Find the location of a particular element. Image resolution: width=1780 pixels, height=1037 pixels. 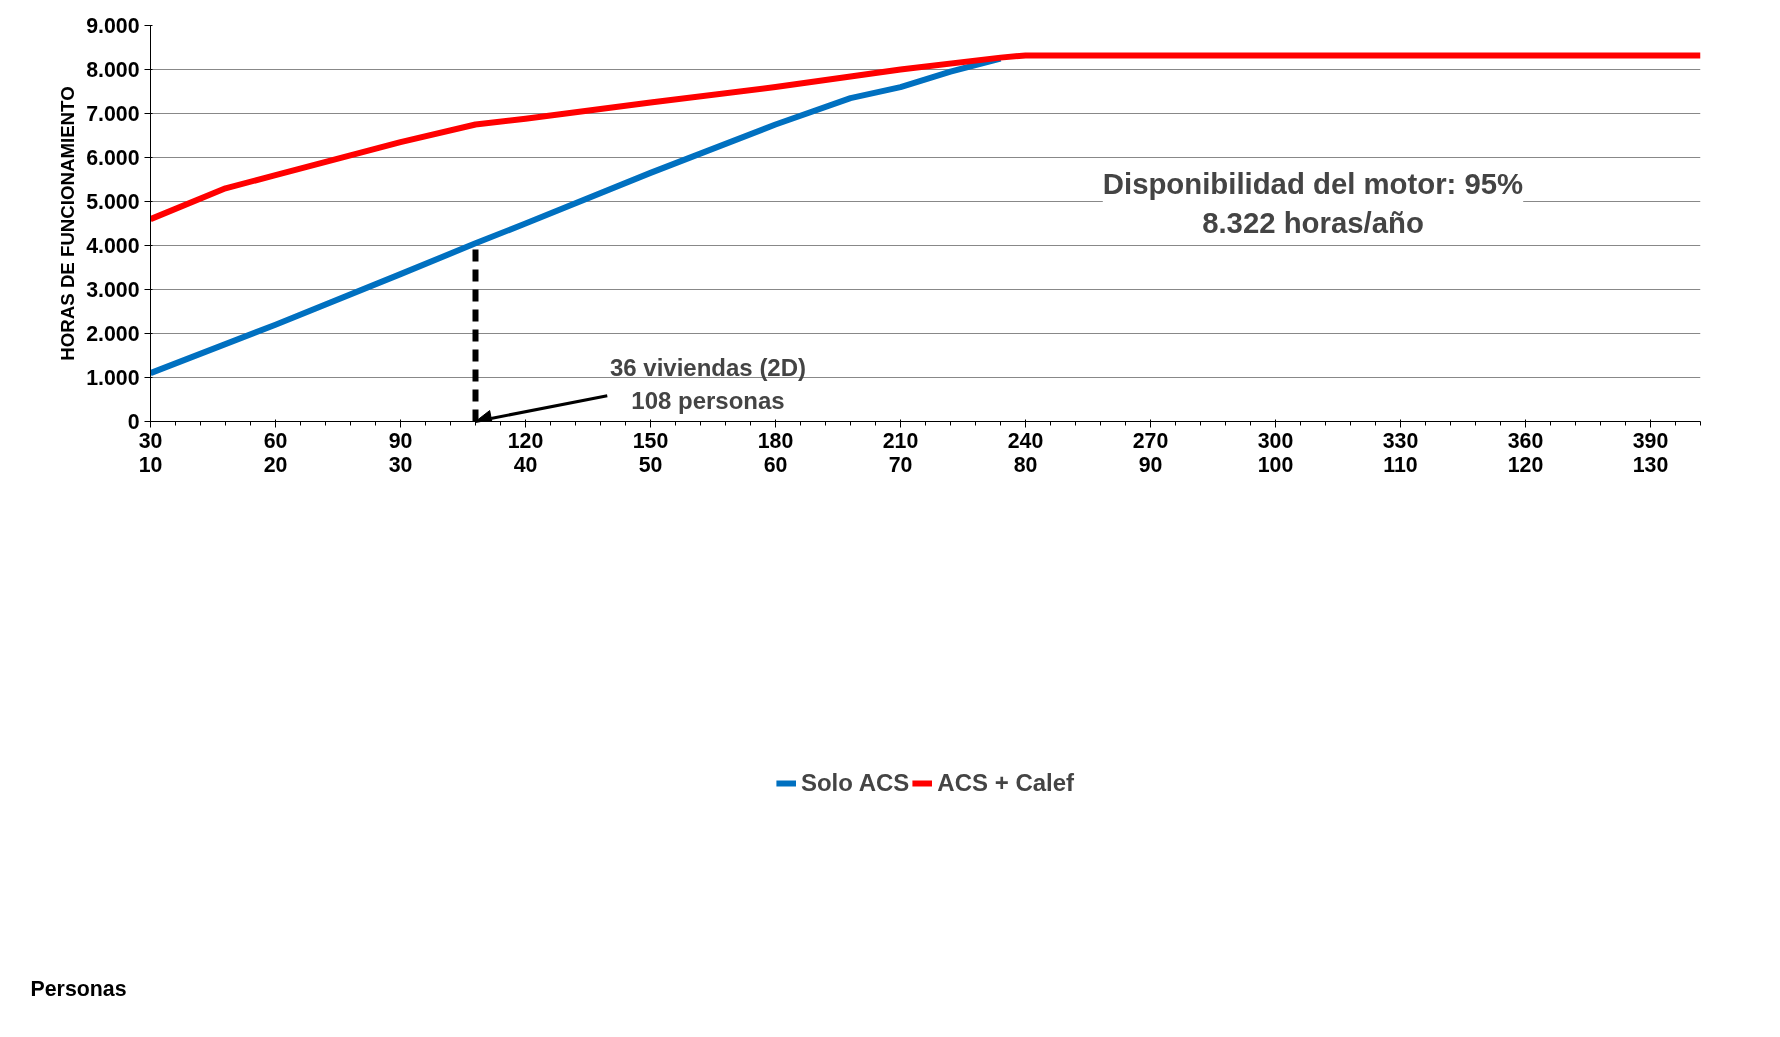

y-axis-title: HORAS DE FUNCIONAMIENTO is located at coordinates (68, 223).